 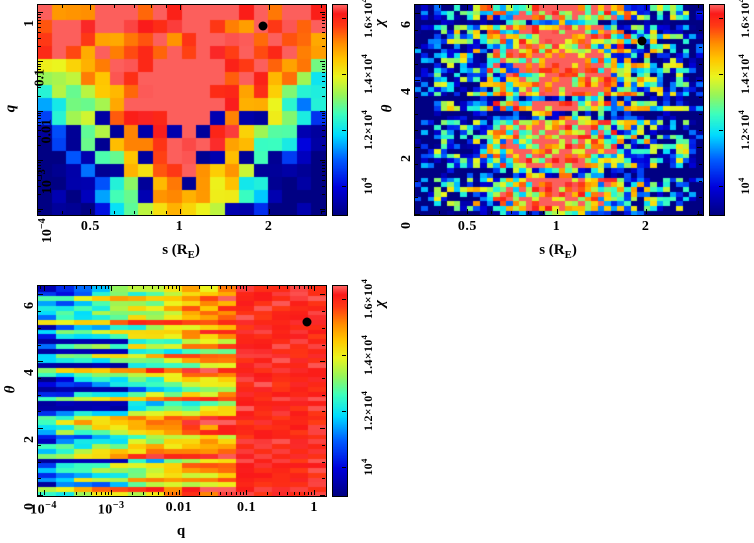 I want to click on panel-theta-vs-q-heatmap, so click(x=182, y=391).